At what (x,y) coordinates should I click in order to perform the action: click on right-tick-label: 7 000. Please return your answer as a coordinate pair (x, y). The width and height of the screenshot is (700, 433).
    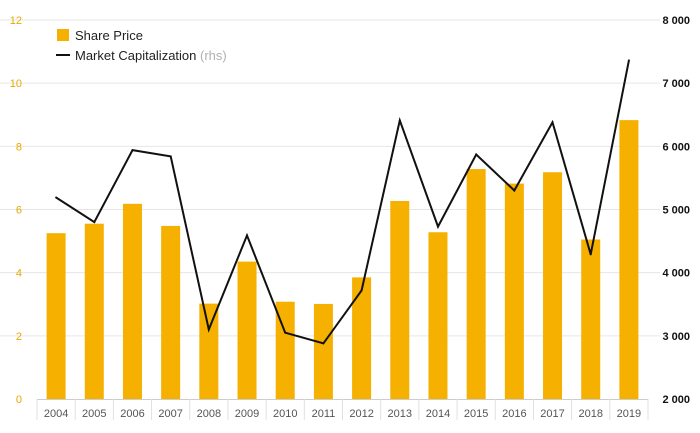
    Looking at the image, I should click on (676, 84).